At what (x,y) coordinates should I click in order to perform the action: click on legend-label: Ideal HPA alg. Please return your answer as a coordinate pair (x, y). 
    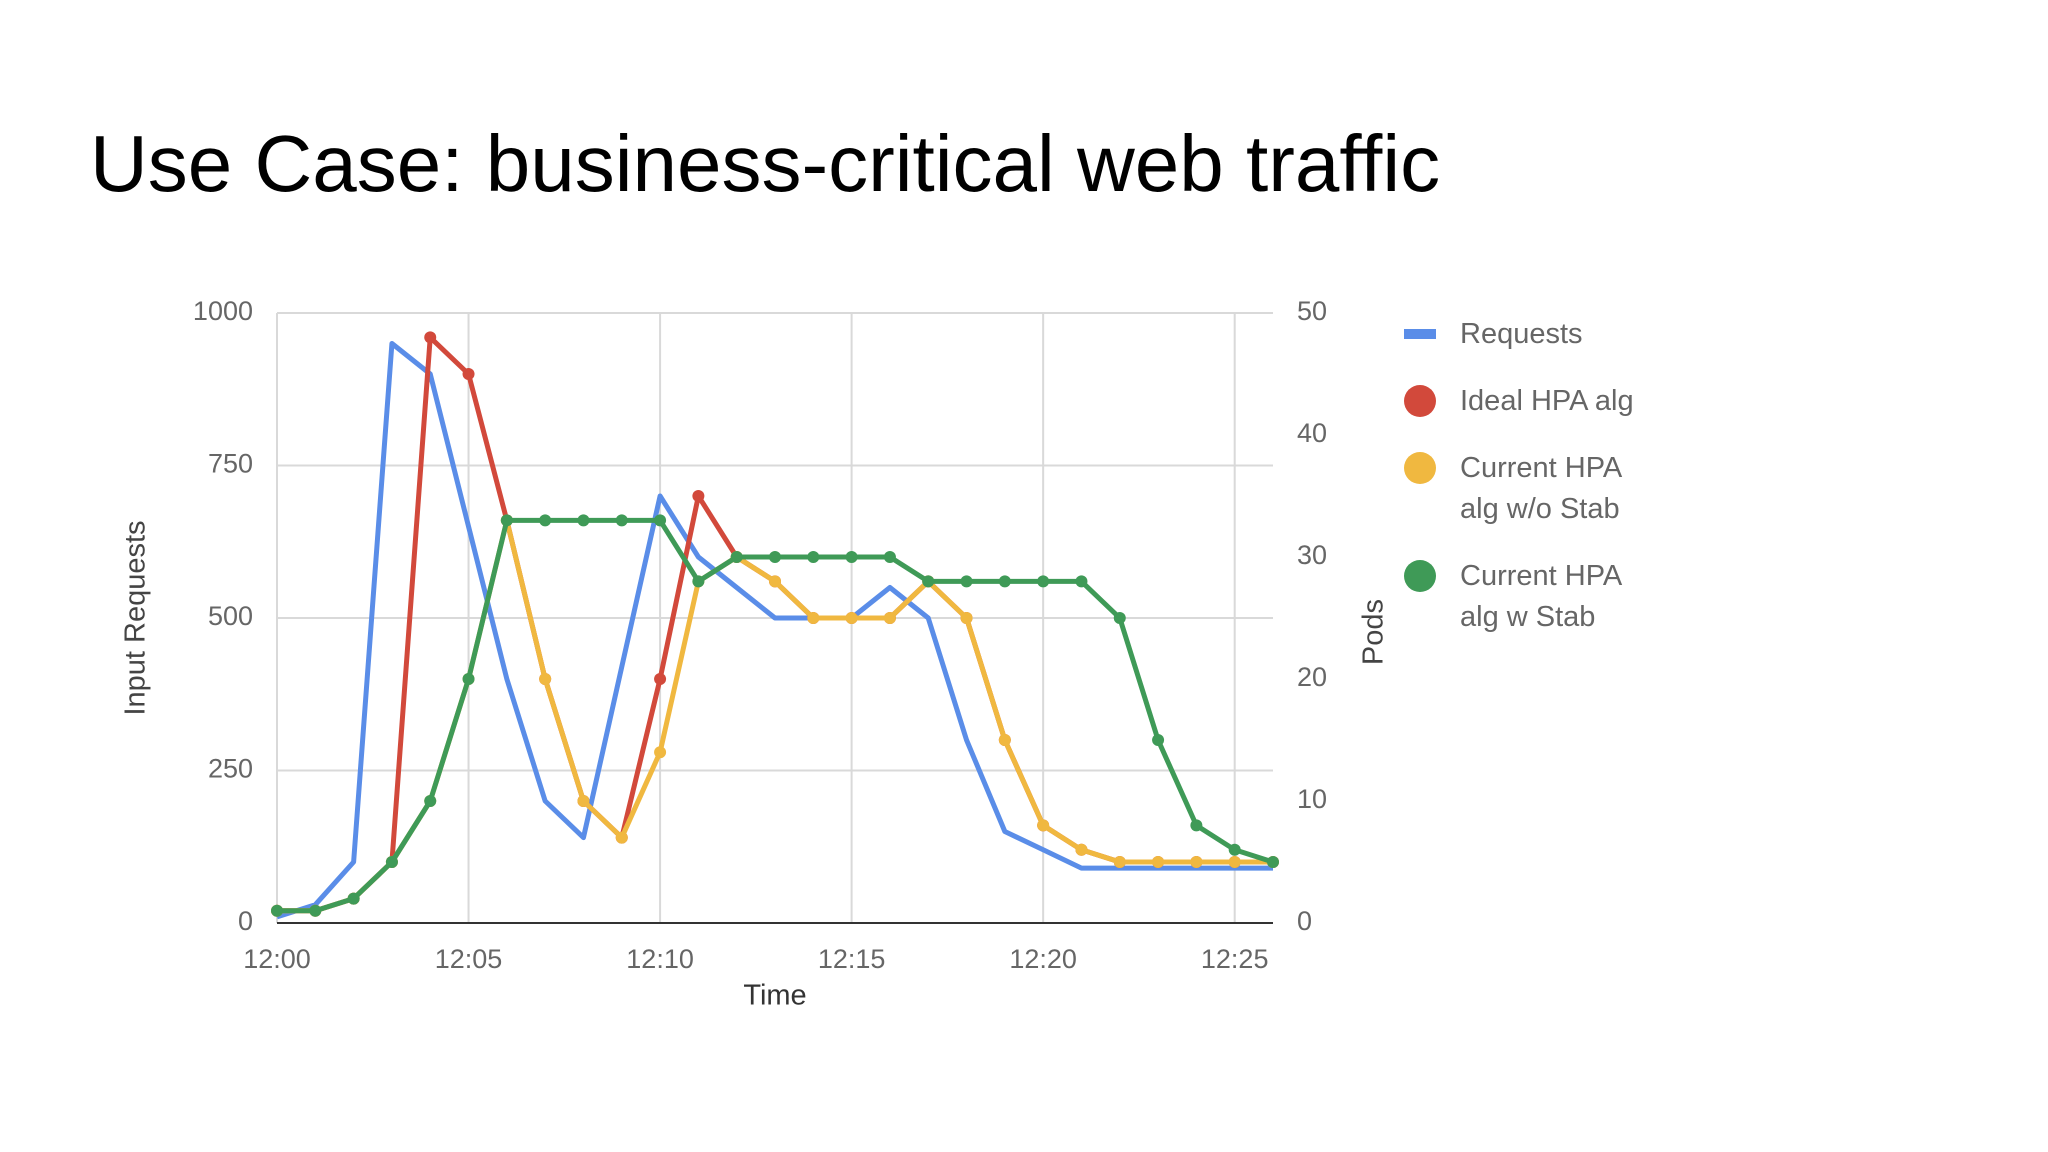
    Looking at the image, I should click on (1547, 401).